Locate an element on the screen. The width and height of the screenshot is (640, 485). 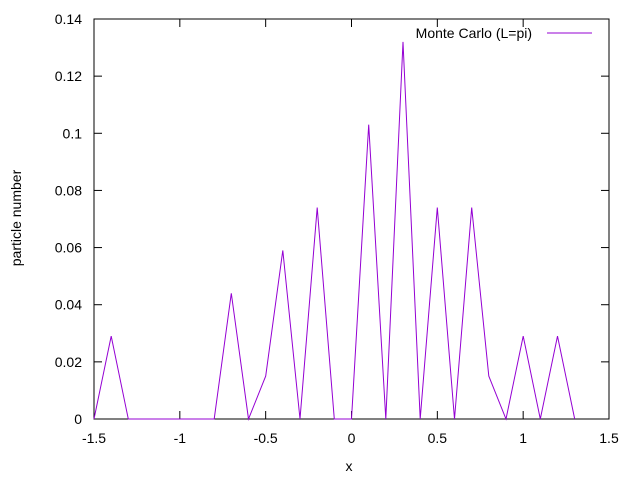
x-tick-label: 0 is located at coordinates (352, 438).